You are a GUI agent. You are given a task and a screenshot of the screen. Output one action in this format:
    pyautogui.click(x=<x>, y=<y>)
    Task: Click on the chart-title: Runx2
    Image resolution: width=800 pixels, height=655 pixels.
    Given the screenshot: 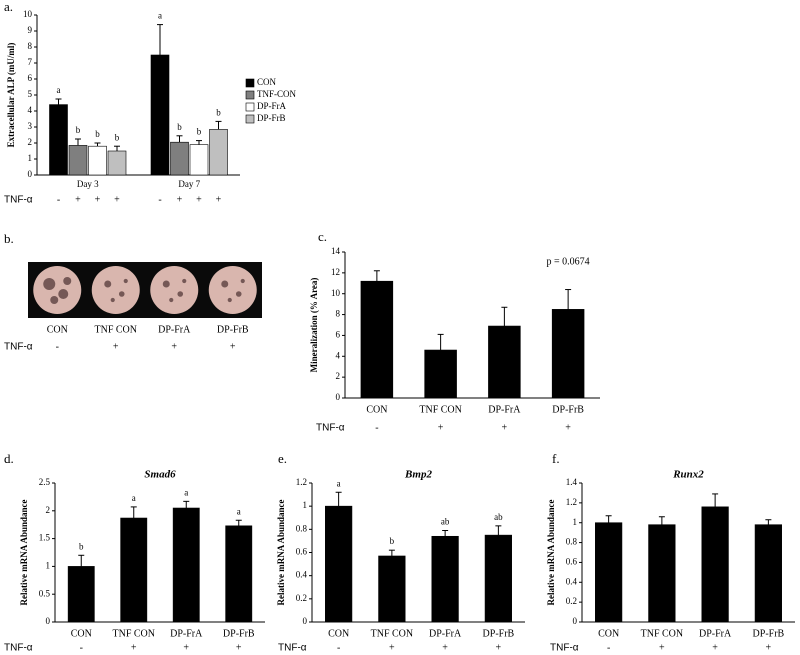 What is the action you would take?
    pyautogui.click(x=688, y=475)
    